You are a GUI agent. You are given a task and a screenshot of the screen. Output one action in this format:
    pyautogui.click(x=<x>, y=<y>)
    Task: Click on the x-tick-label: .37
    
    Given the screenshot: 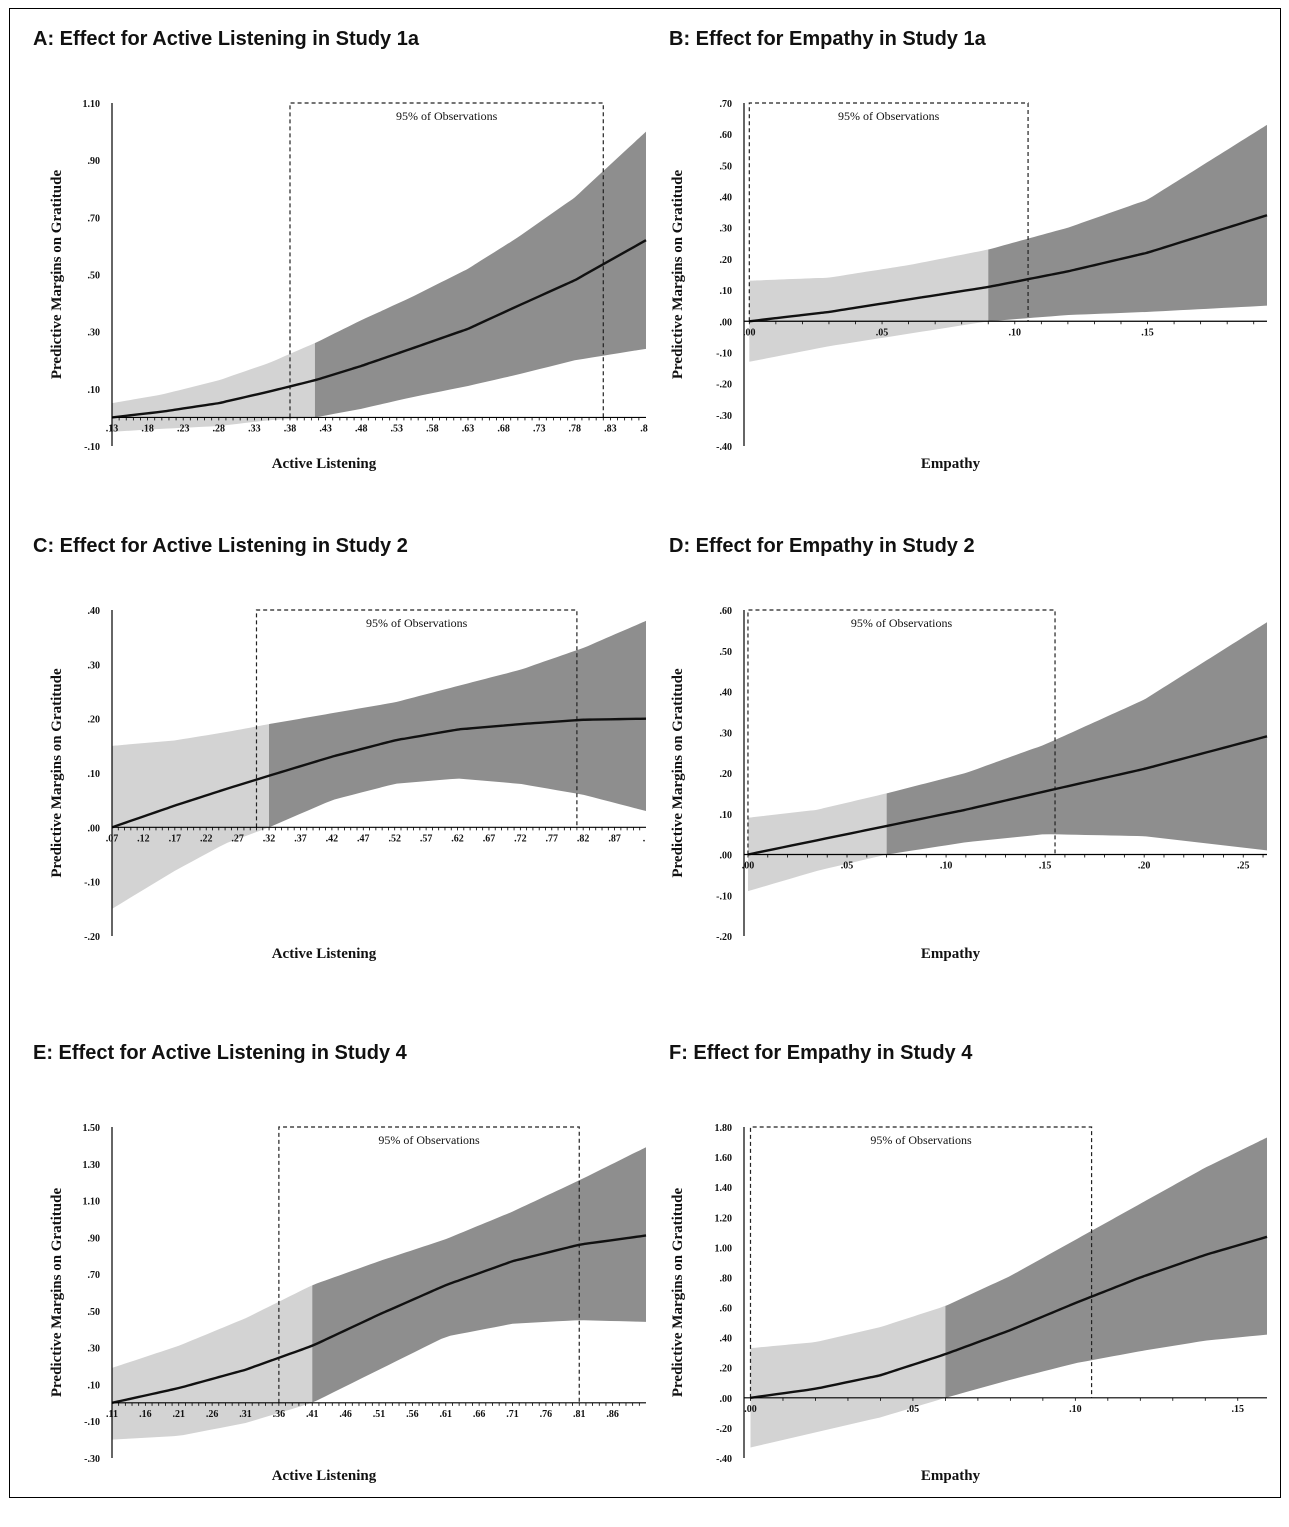 What is the action you would take?
    pyautogui.click(x=300, y=838)
    